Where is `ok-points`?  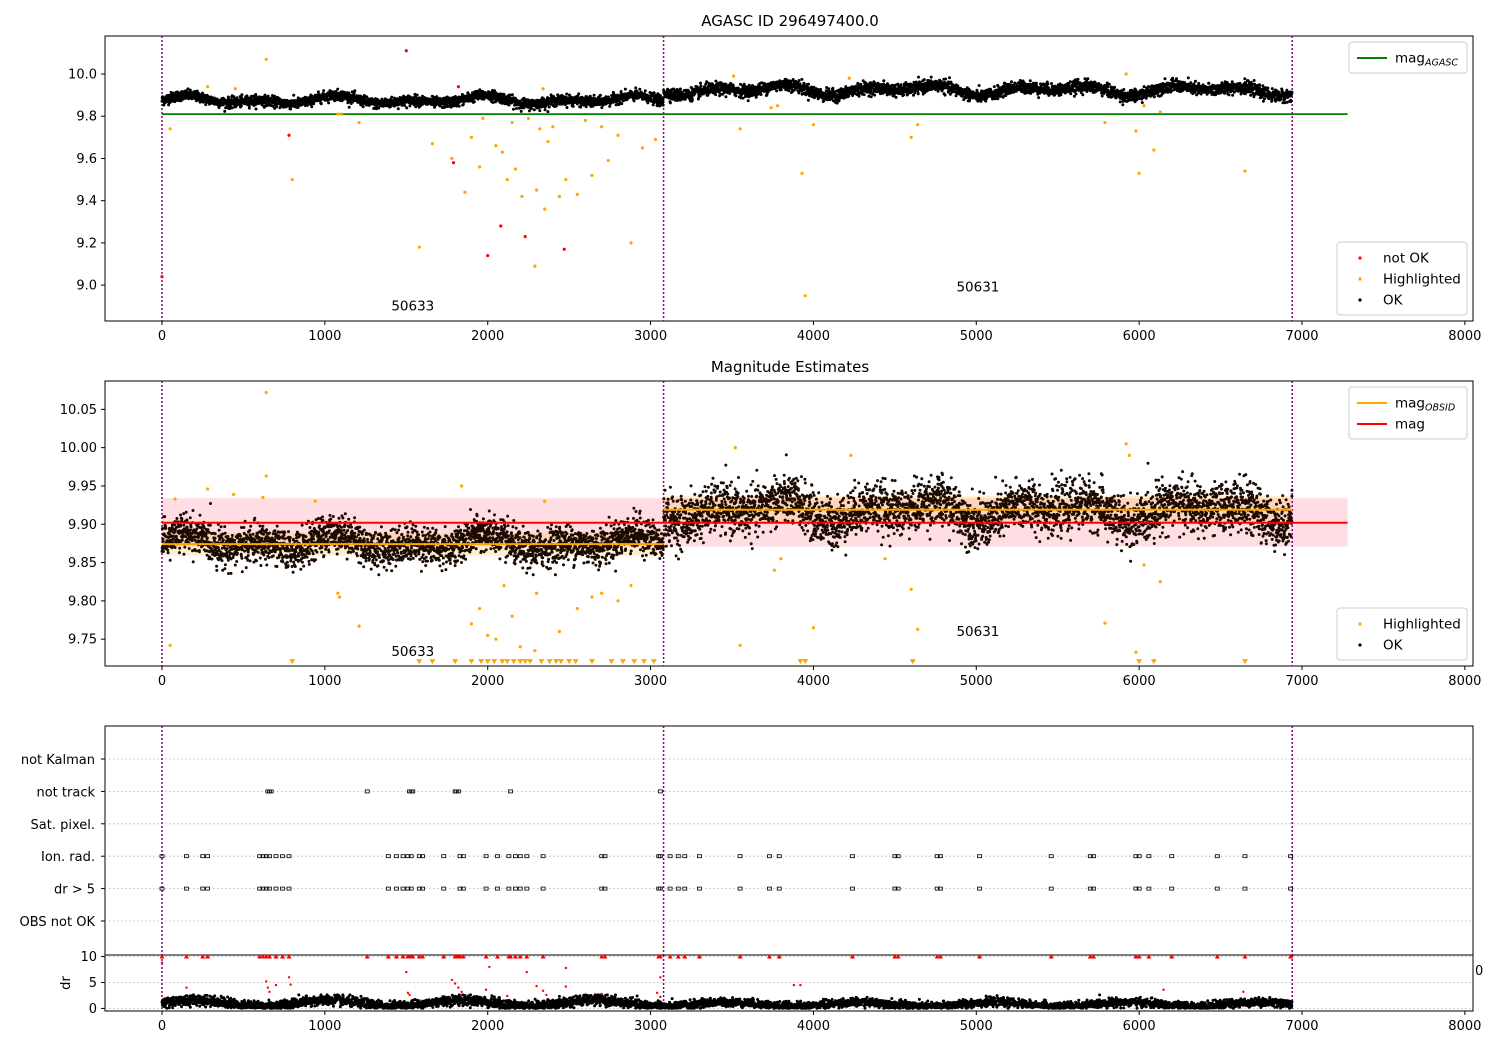
ok-points is located at coordinates (727, 94).